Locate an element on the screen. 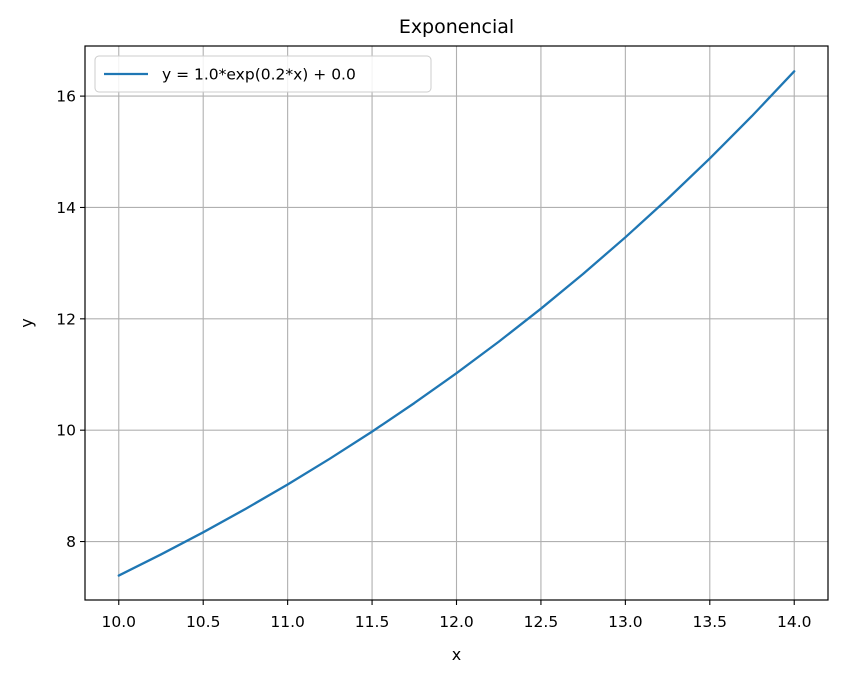 This screenshot has height=682, width=843. y-tick-label: 10 is located at coordinates (66, 431).